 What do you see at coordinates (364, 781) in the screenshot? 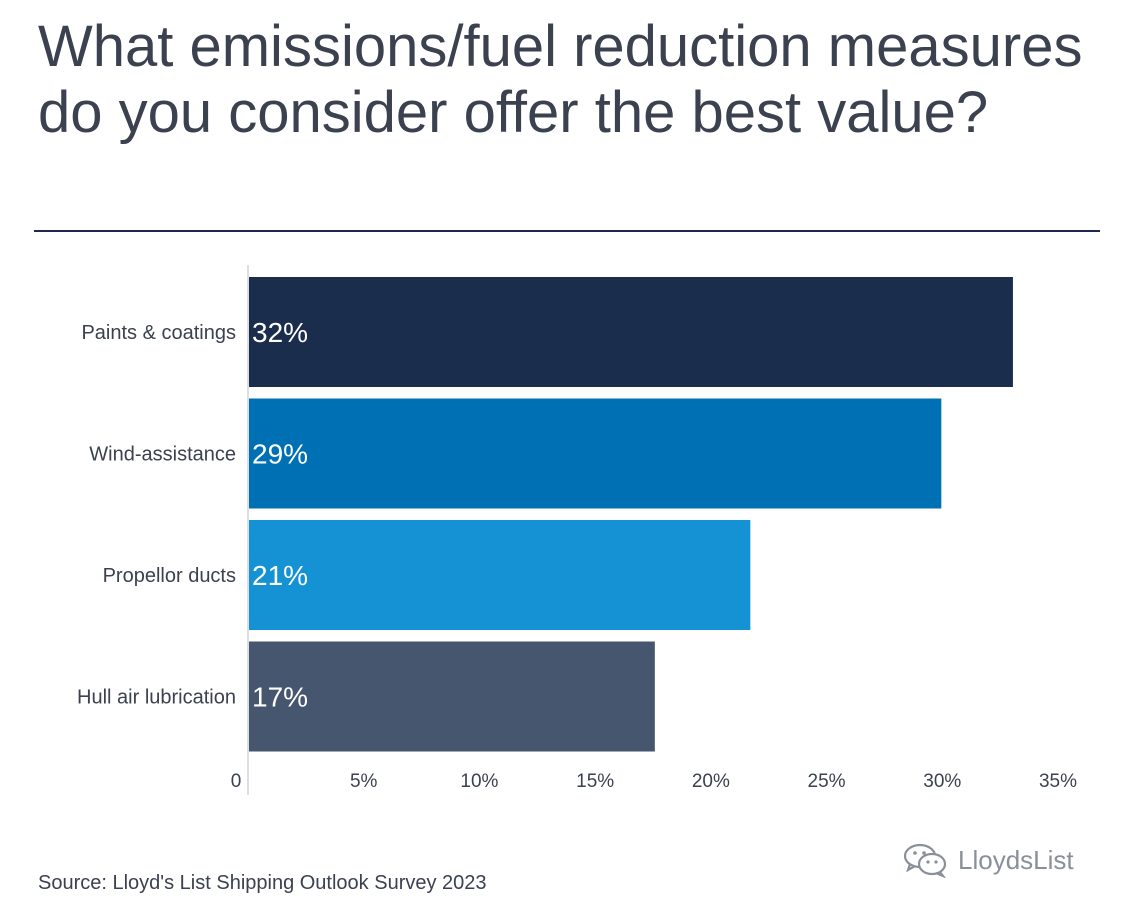
I see `x-tick-label: 5%` at bounding box center [364, 781].